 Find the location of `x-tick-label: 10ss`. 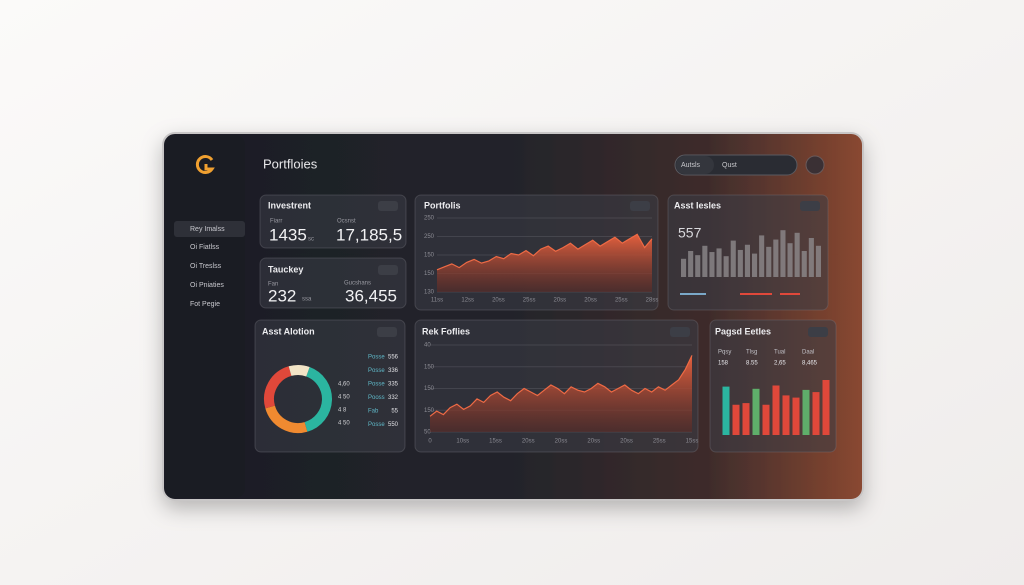

x-tick-label: 10ss is located at coordinates (462, 442).